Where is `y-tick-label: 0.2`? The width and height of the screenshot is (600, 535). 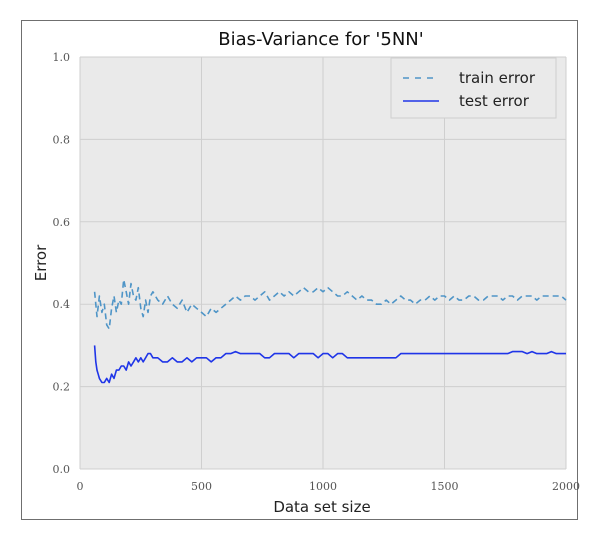
y-tick-label: 0.2 is located at coordinates (62, 387).